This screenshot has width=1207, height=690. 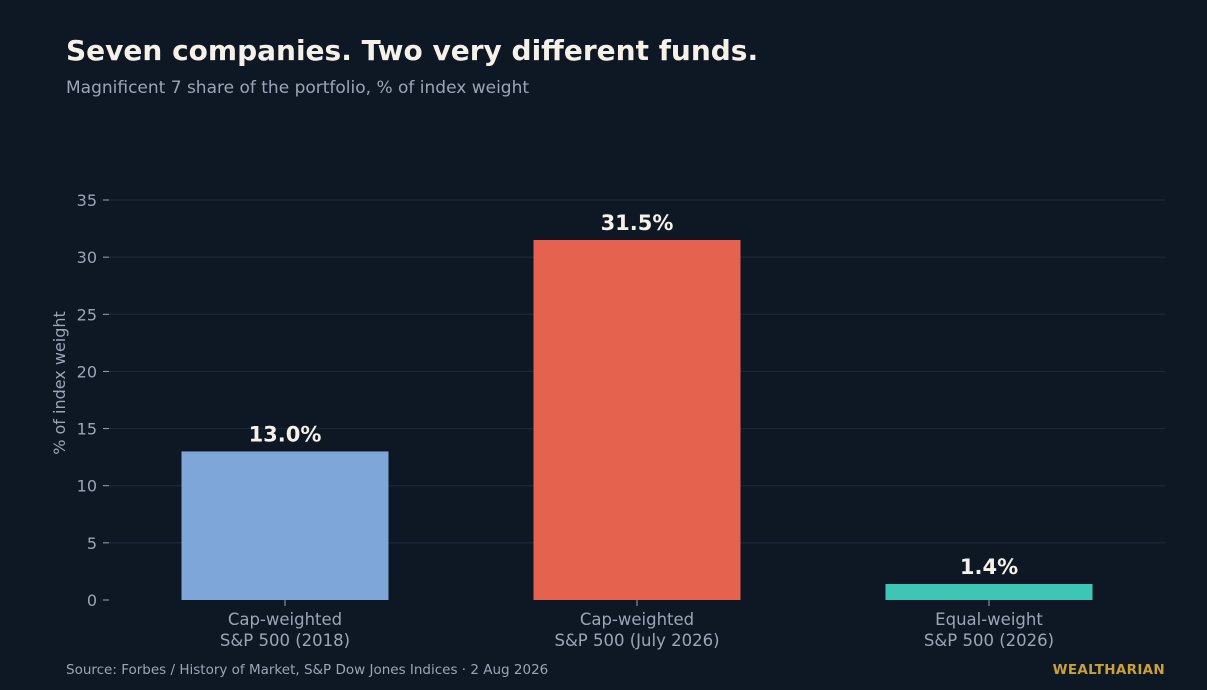 What do you see at coordinates (637, 223) in the screenshot?
I see `data-label: 31.5%` at bounding box center [637, 223].